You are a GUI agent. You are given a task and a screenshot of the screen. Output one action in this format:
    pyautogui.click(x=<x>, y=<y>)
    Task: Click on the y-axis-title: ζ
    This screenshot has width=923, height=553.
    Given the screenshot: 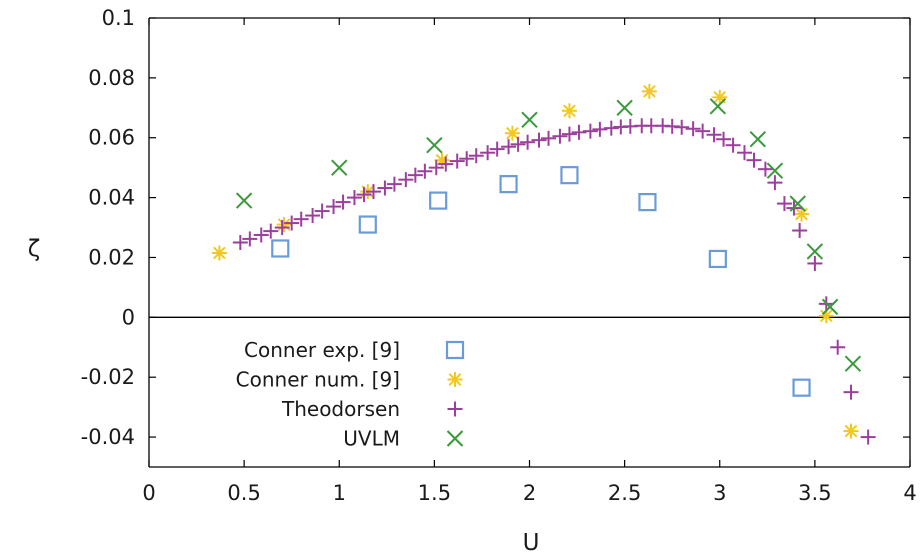 What is the action you would take?
    pyautogui.click(x=34, y=249)
    